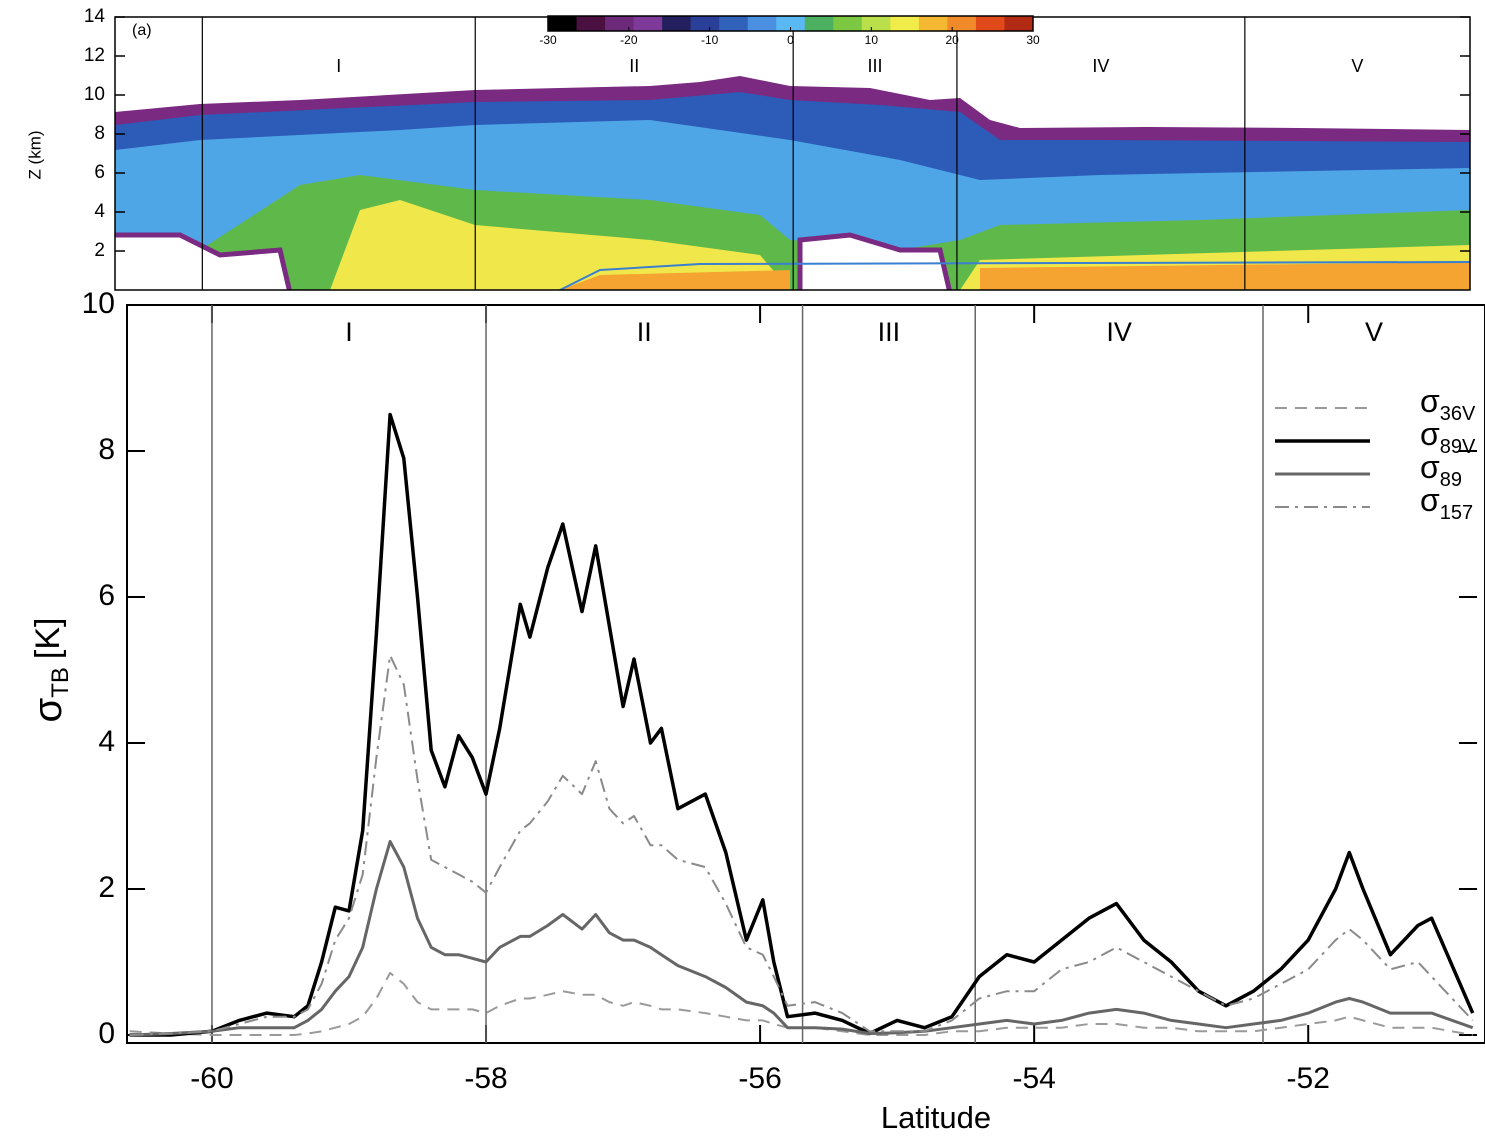 The height and width of the screenshot is (1141, 1485). What do you see at coordinates (1458, 414) in the screenshot?
I see `subscript: 36V` at bounding box center [1458, 414].